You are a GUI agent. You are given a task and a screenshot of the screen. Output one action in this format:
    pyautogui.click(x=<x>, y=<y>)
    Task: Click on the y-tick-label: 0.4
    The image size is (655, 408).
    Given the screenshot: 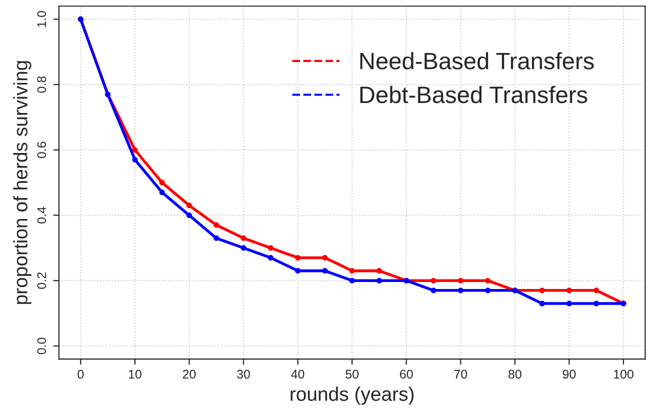 What is the action you would take?
    pyautogui.click(x=41, y=215)
    